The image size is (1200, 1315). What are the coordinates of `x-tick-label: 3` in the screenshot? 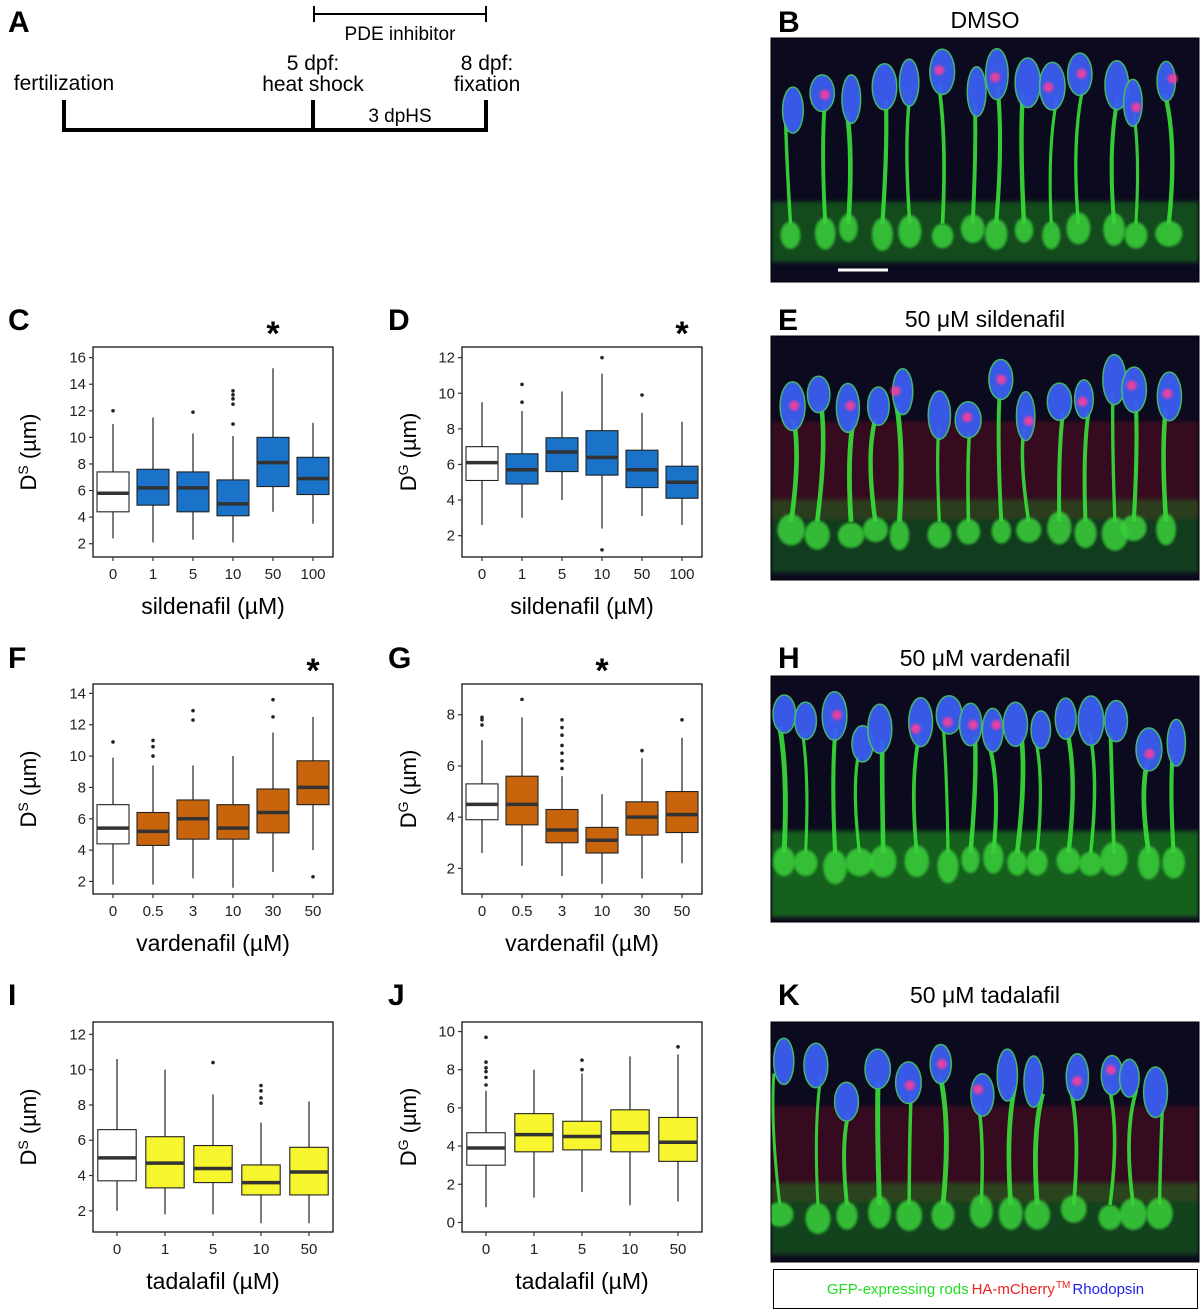 It's located at (562, 911).